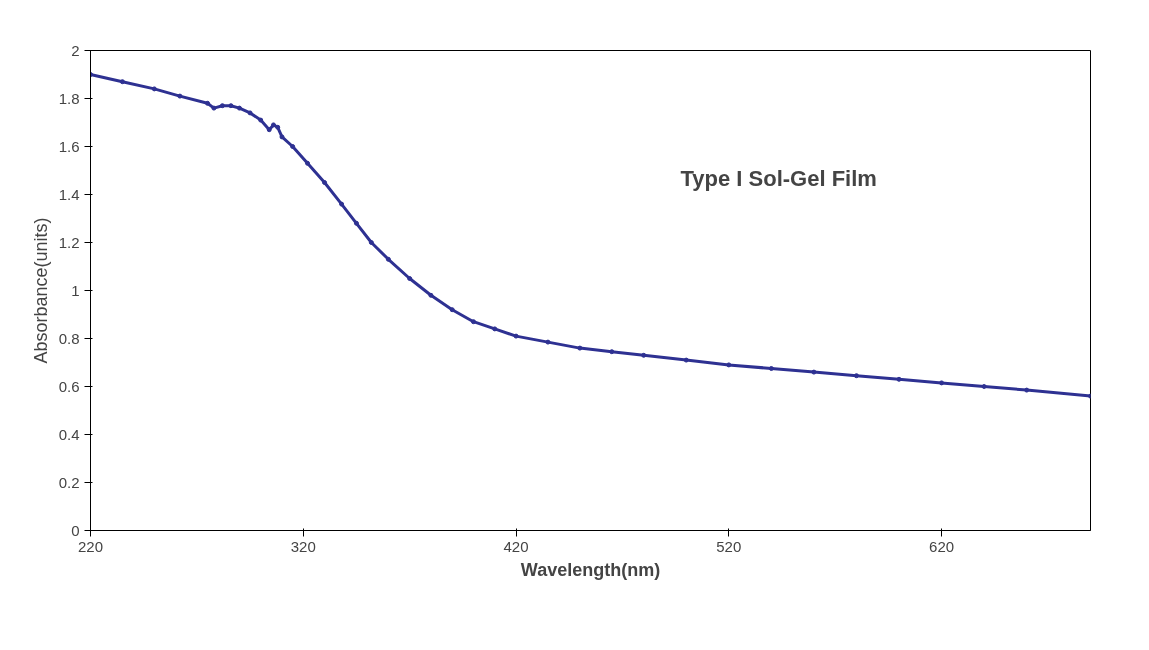 The height and width of the screenshot is (650, 1149). I want to click on y-tick-label: 1.6, so click(69, 146).